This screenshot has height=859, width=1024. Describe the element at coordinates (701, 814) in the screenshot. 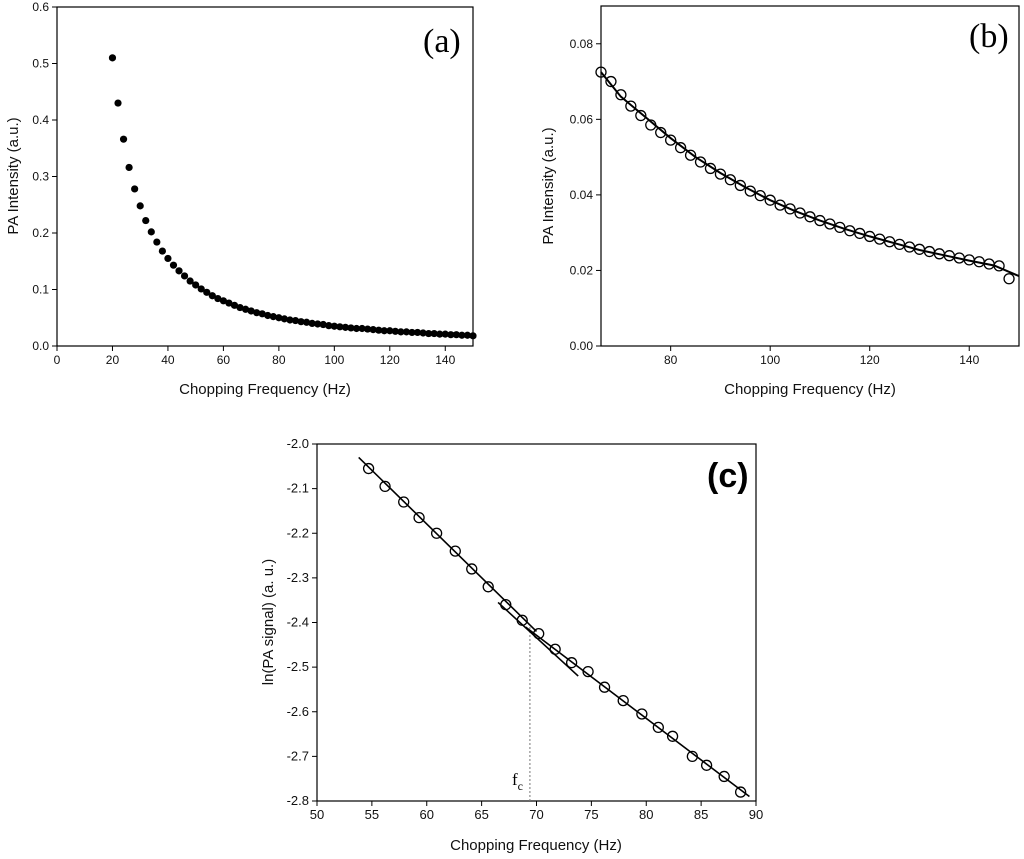

I see `x-tick-label: 85` at that location.